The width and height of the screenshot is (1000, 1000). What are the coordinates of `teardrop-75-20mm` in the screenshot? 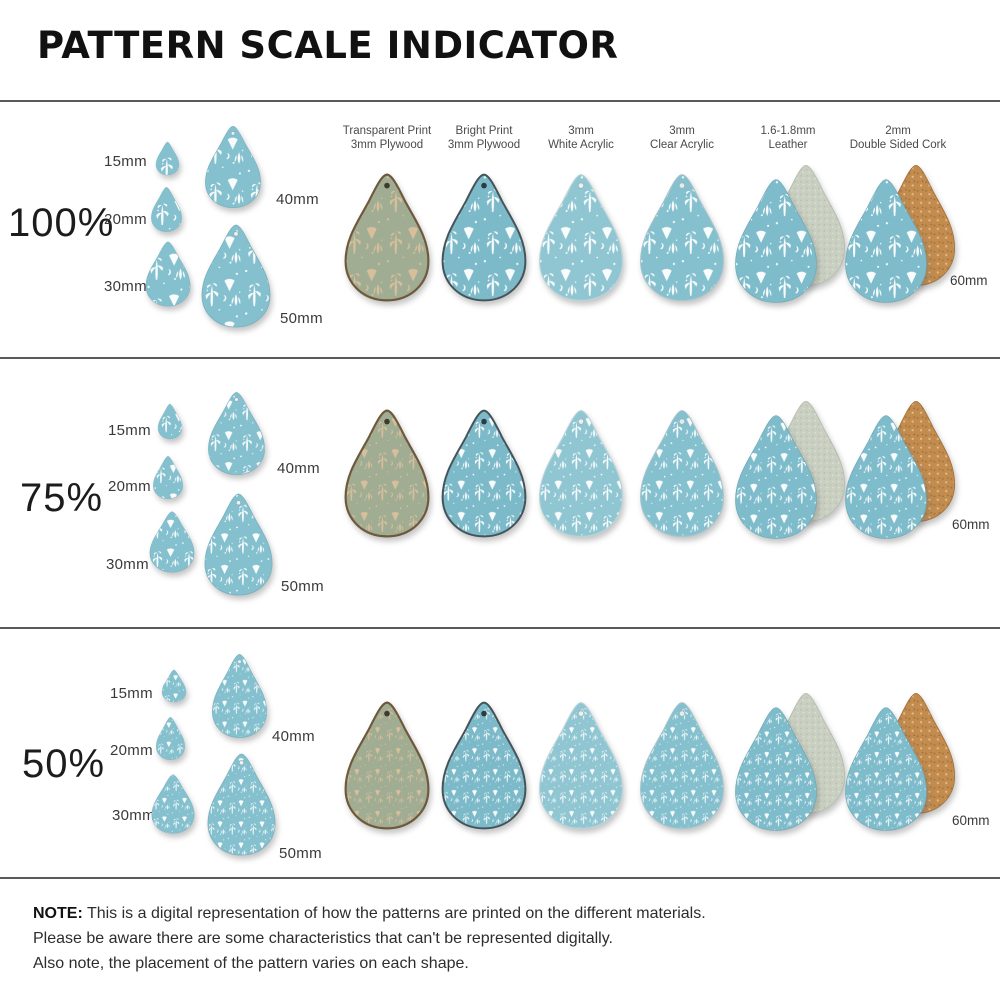 It's located at (168, 477).